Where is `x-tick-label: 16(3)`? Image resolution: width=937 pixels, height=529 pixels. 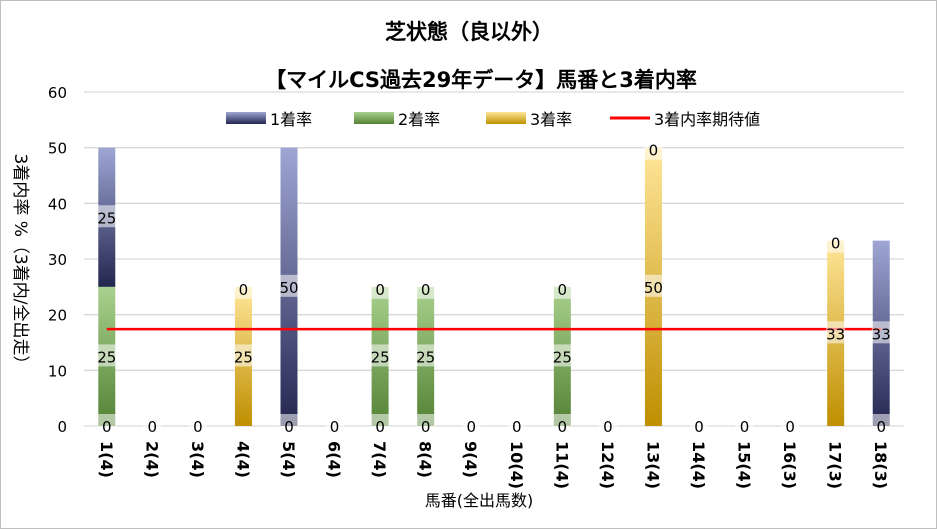
x-tick-label: 16(3) is located at coordinates (789, 465).